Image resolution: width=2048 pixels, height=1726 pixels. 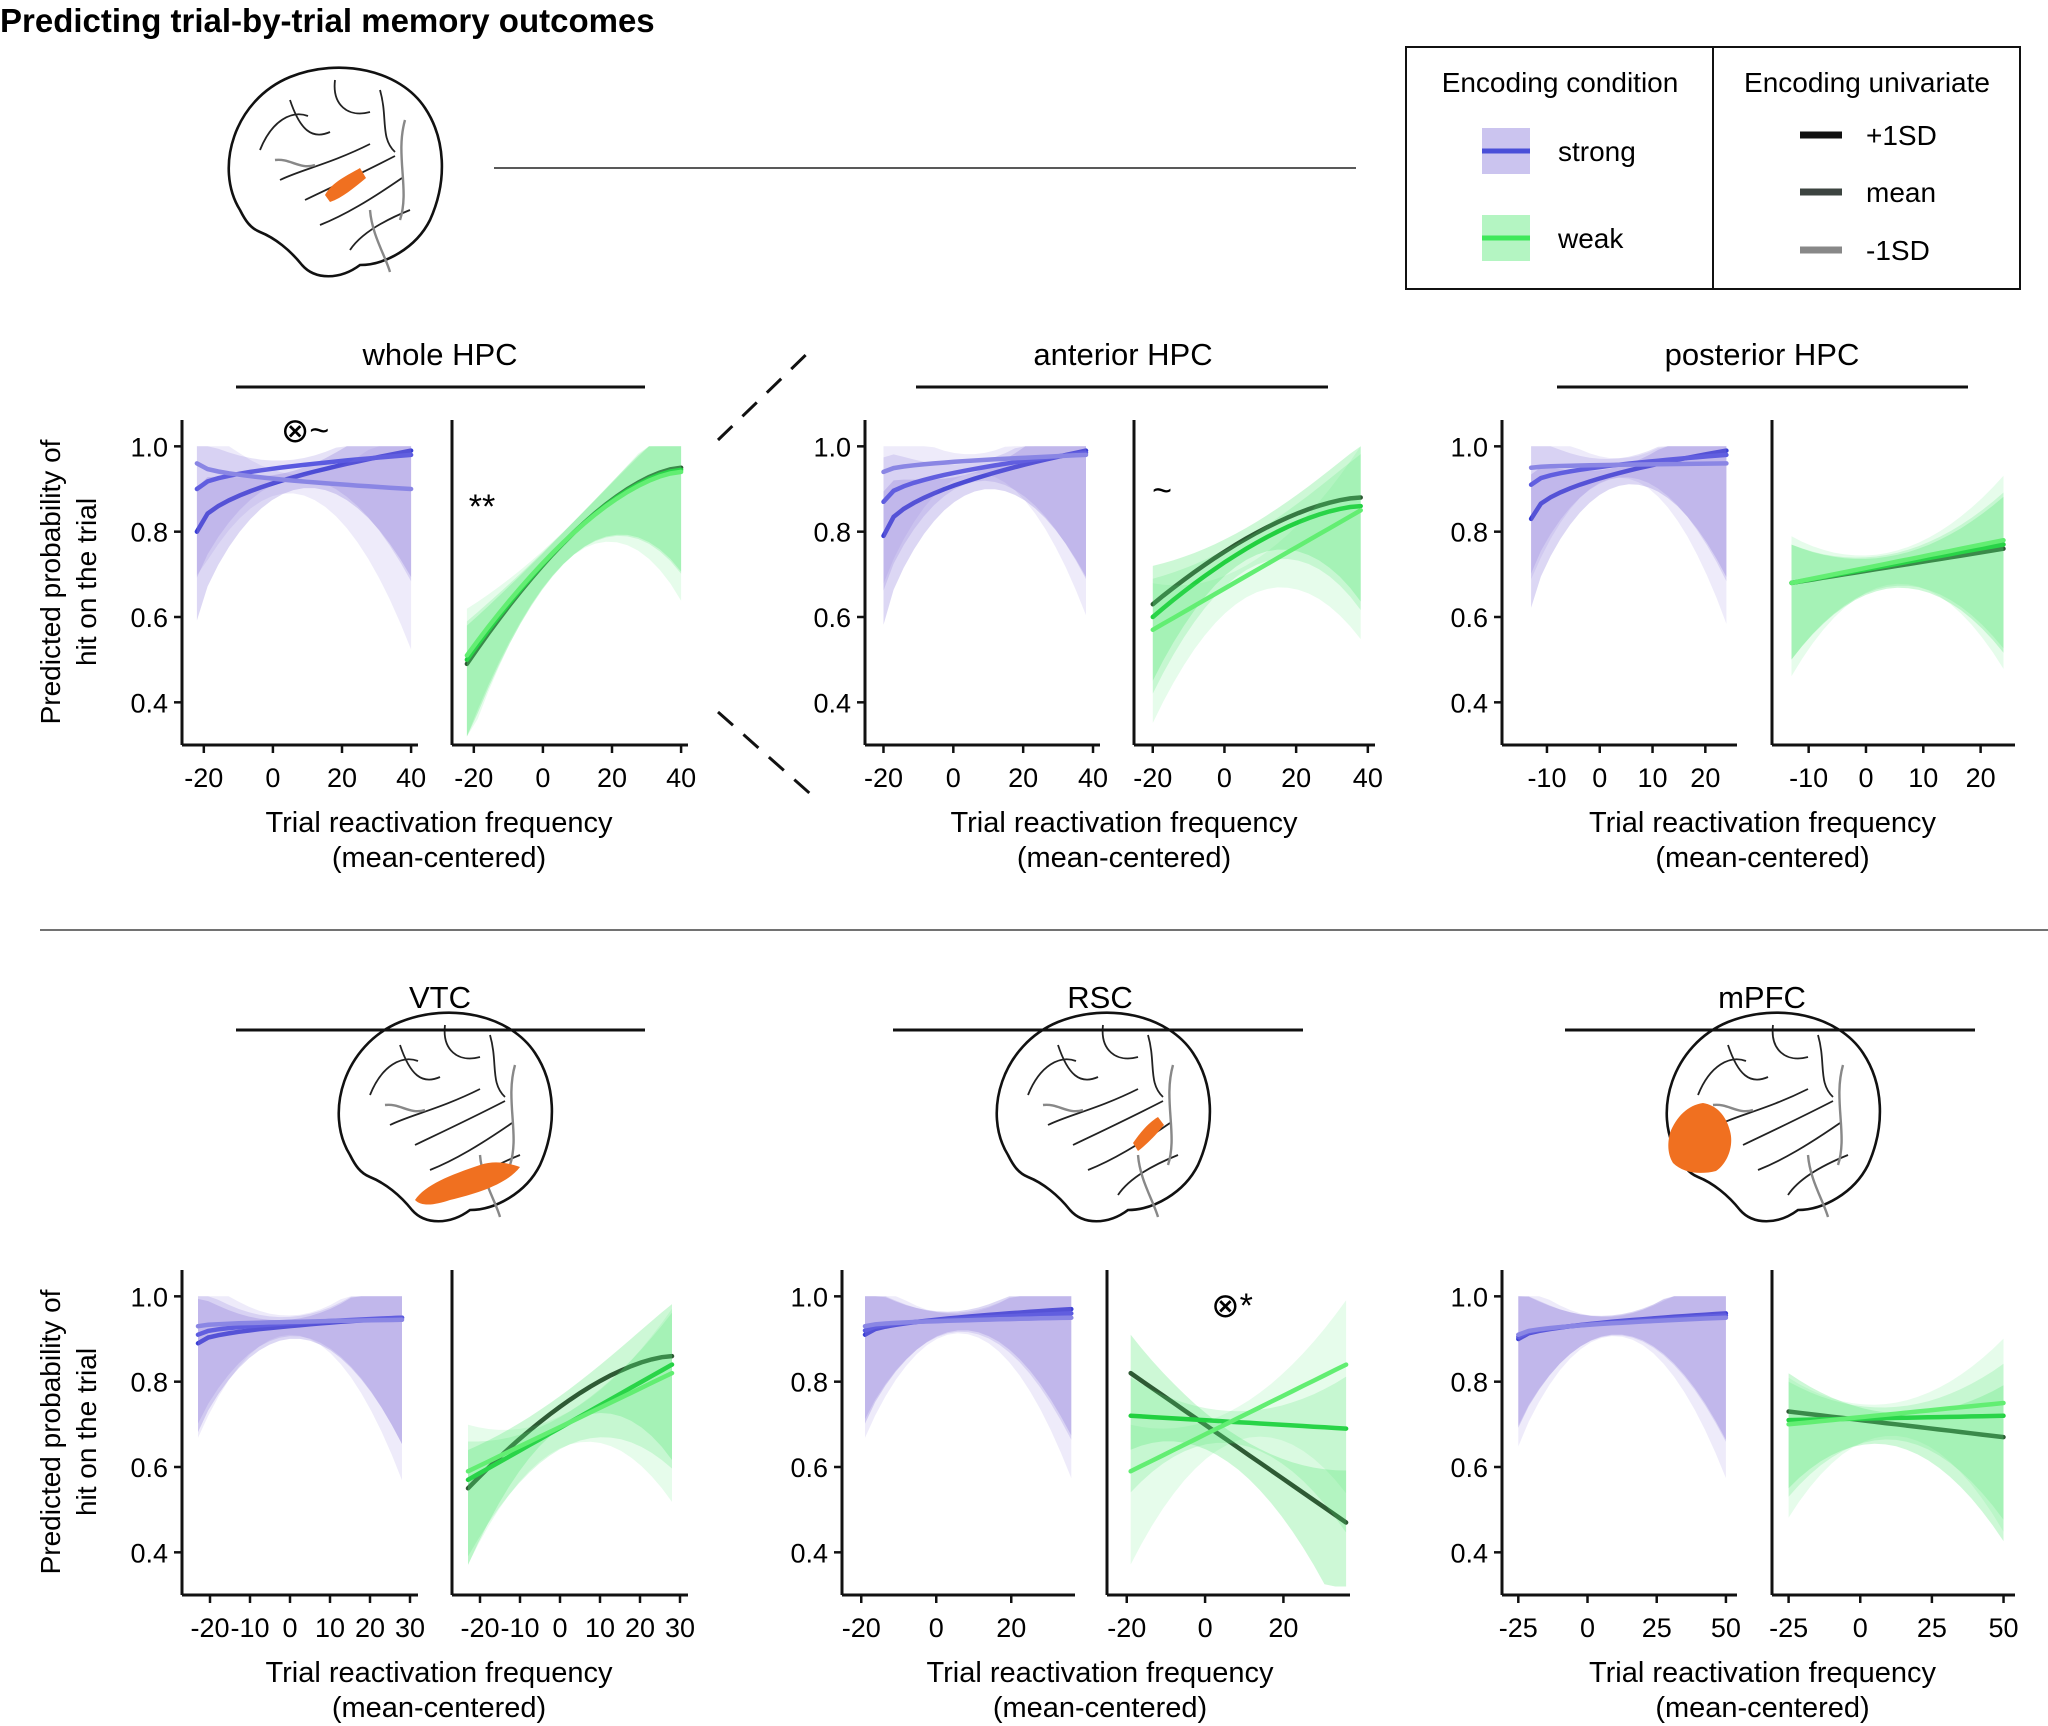 What do you see at coordinates (1700, 1138) in the screenshot?
I see `brain-highlight-mpfc` at bounding box center [1700, 1138].